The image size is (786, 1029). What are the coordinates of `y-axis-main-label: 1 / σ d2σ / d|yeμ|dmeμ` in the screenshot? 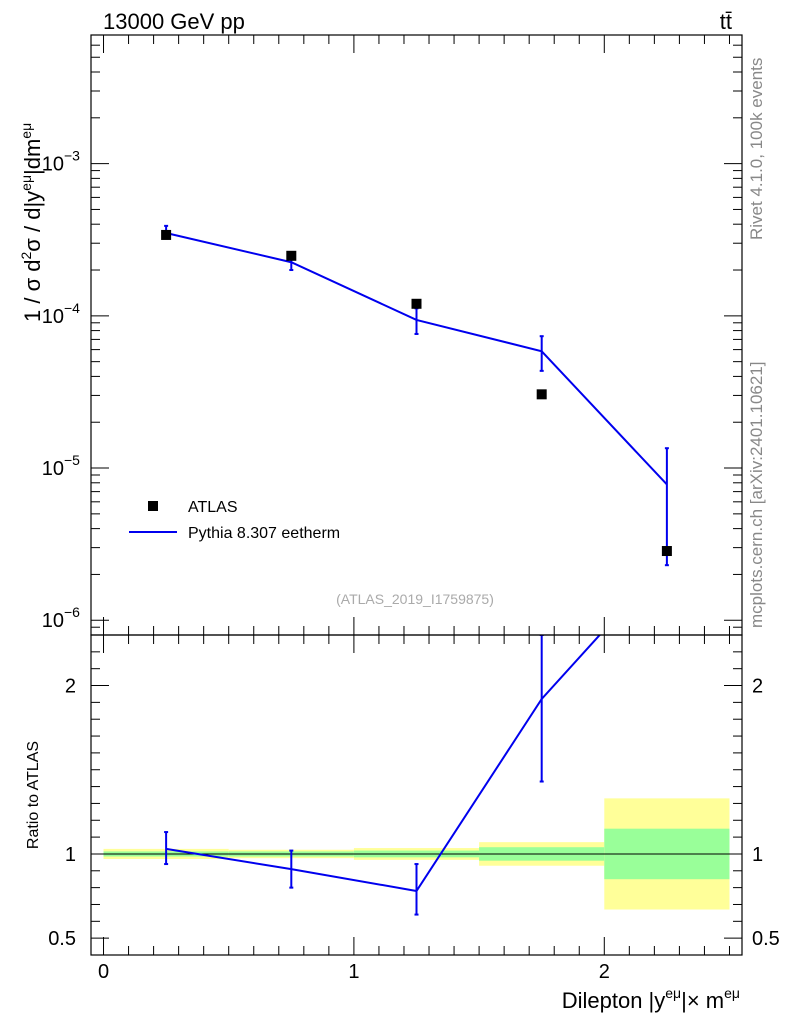 It's located at (31, 222).